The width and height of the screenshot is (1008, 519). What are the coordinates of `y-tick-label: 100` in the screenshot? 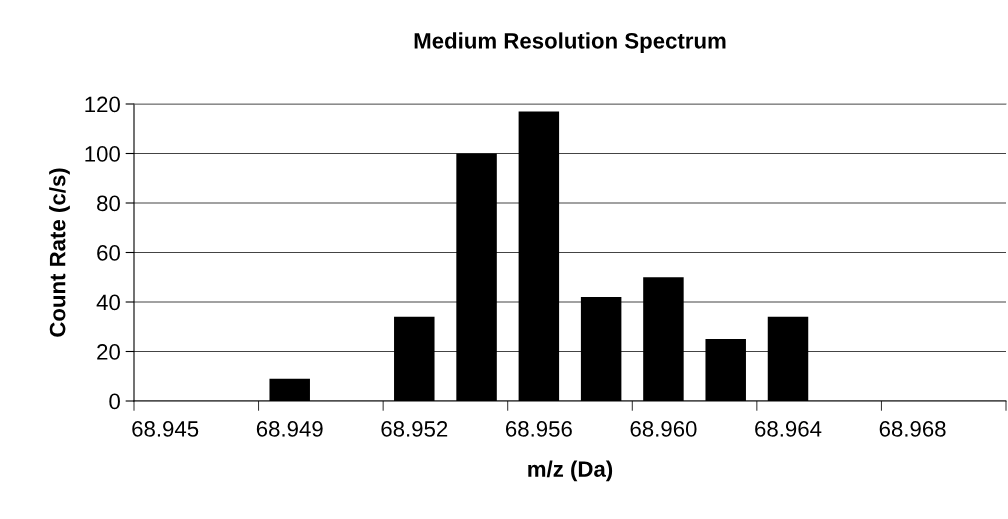 It's located at (102, 154).